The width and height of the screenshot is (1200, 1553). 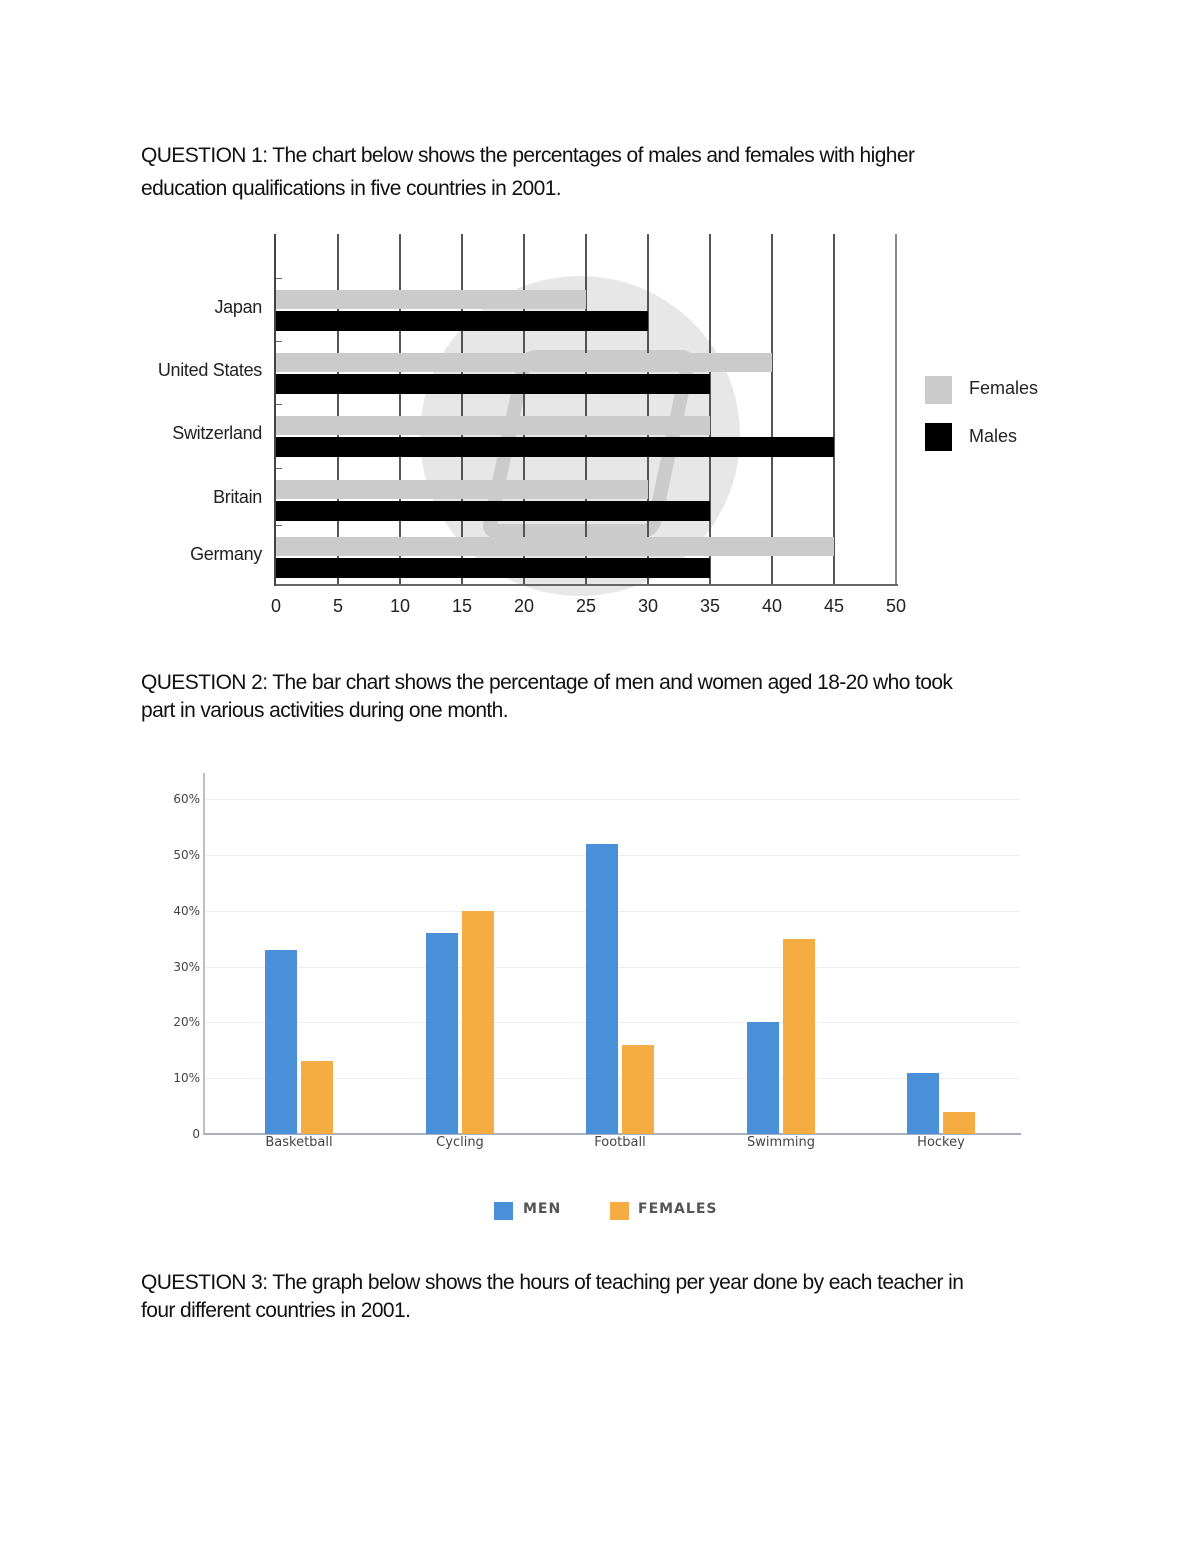 I want to click on question-3-line-2: four different countries in 2001., so click(x=276, y=1310).